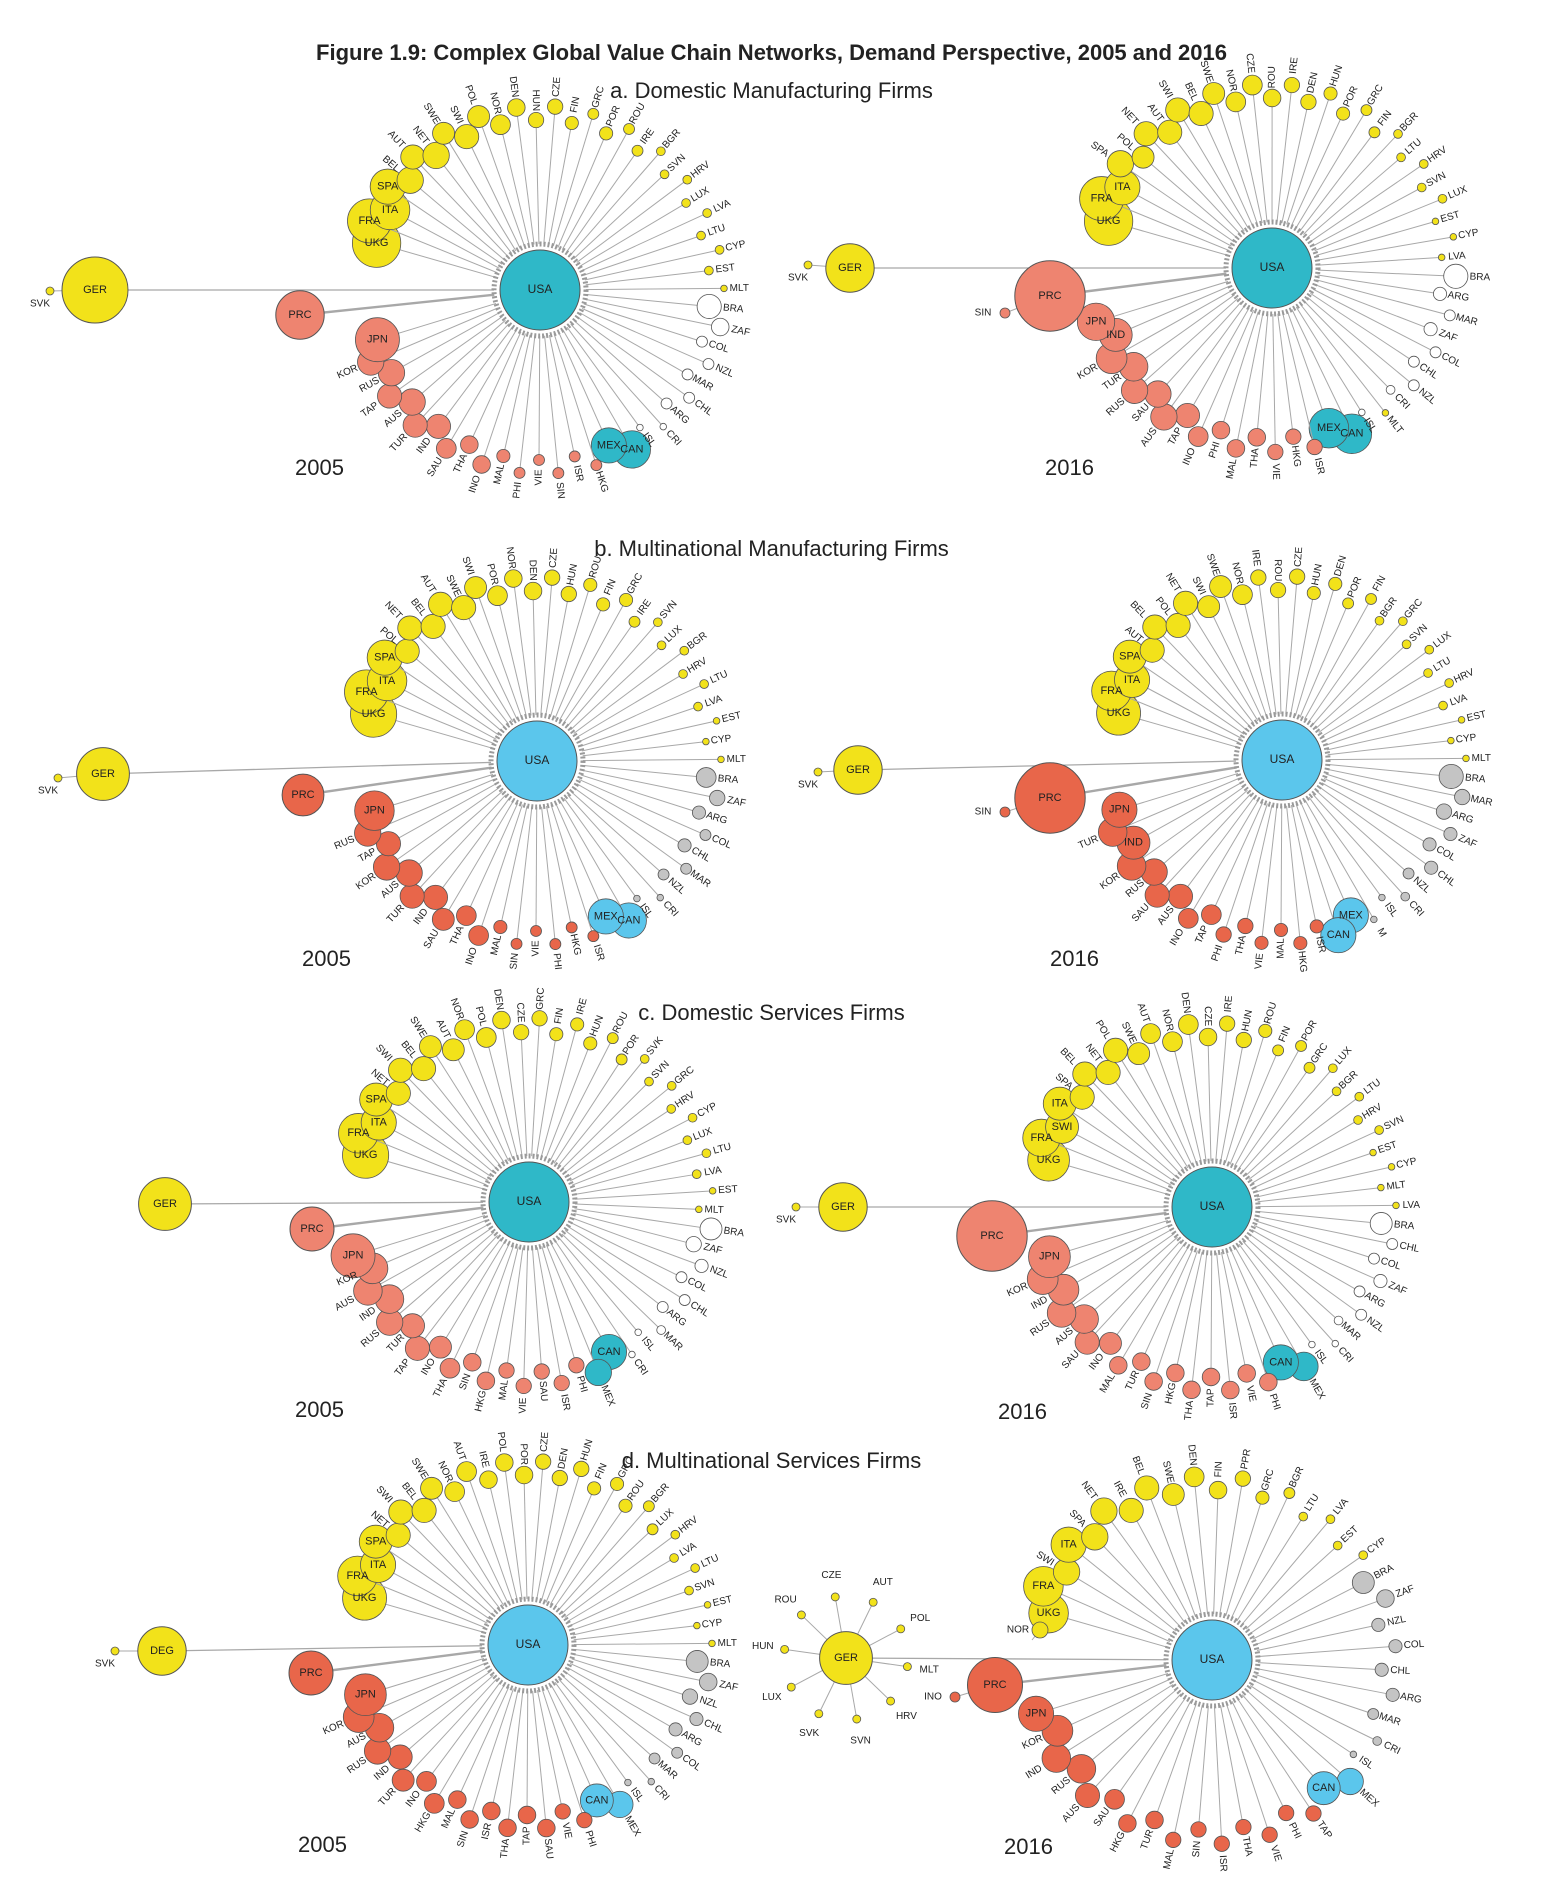 This screenshot has height=1886, width=1543. What do you see at coordinates (412, 1326) in the screenshot?
I see `node-tur` at bounding box center [412, 1326].